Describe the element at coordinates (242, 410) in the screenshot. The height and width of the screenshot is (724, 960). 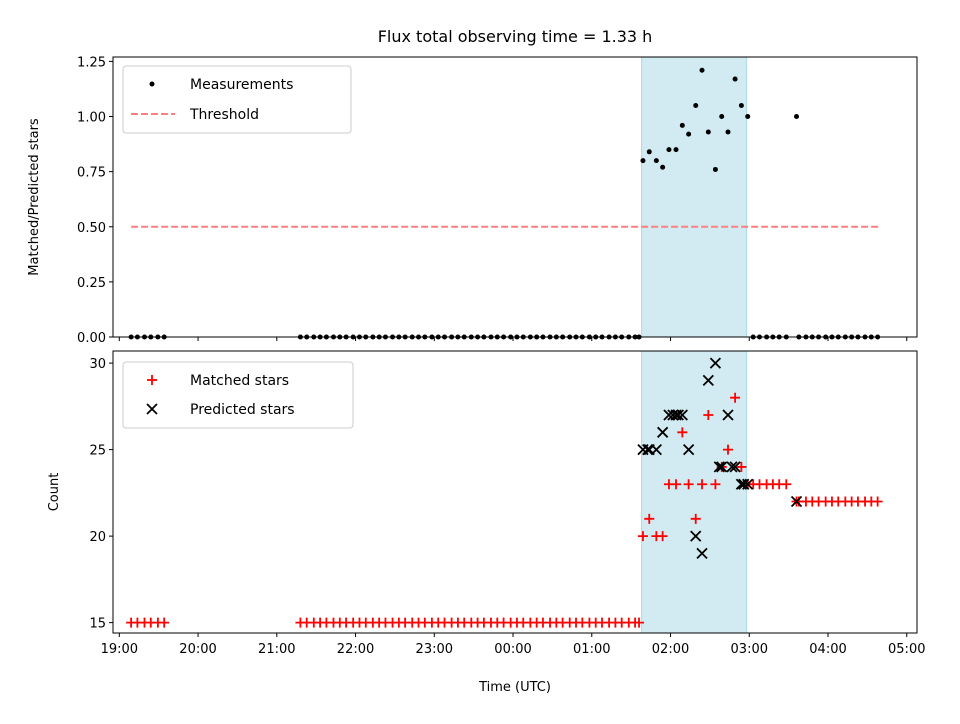
I see `legend-predicted-label: Predicted stars` at that location.